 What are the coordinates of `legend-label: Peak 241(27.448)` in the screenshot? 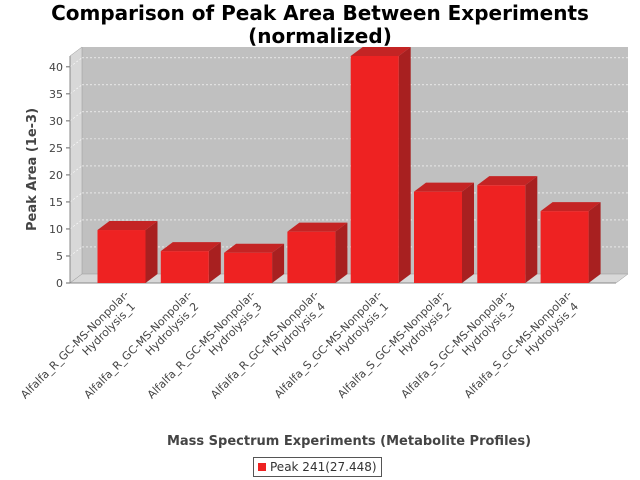 It's located at (323, 467).